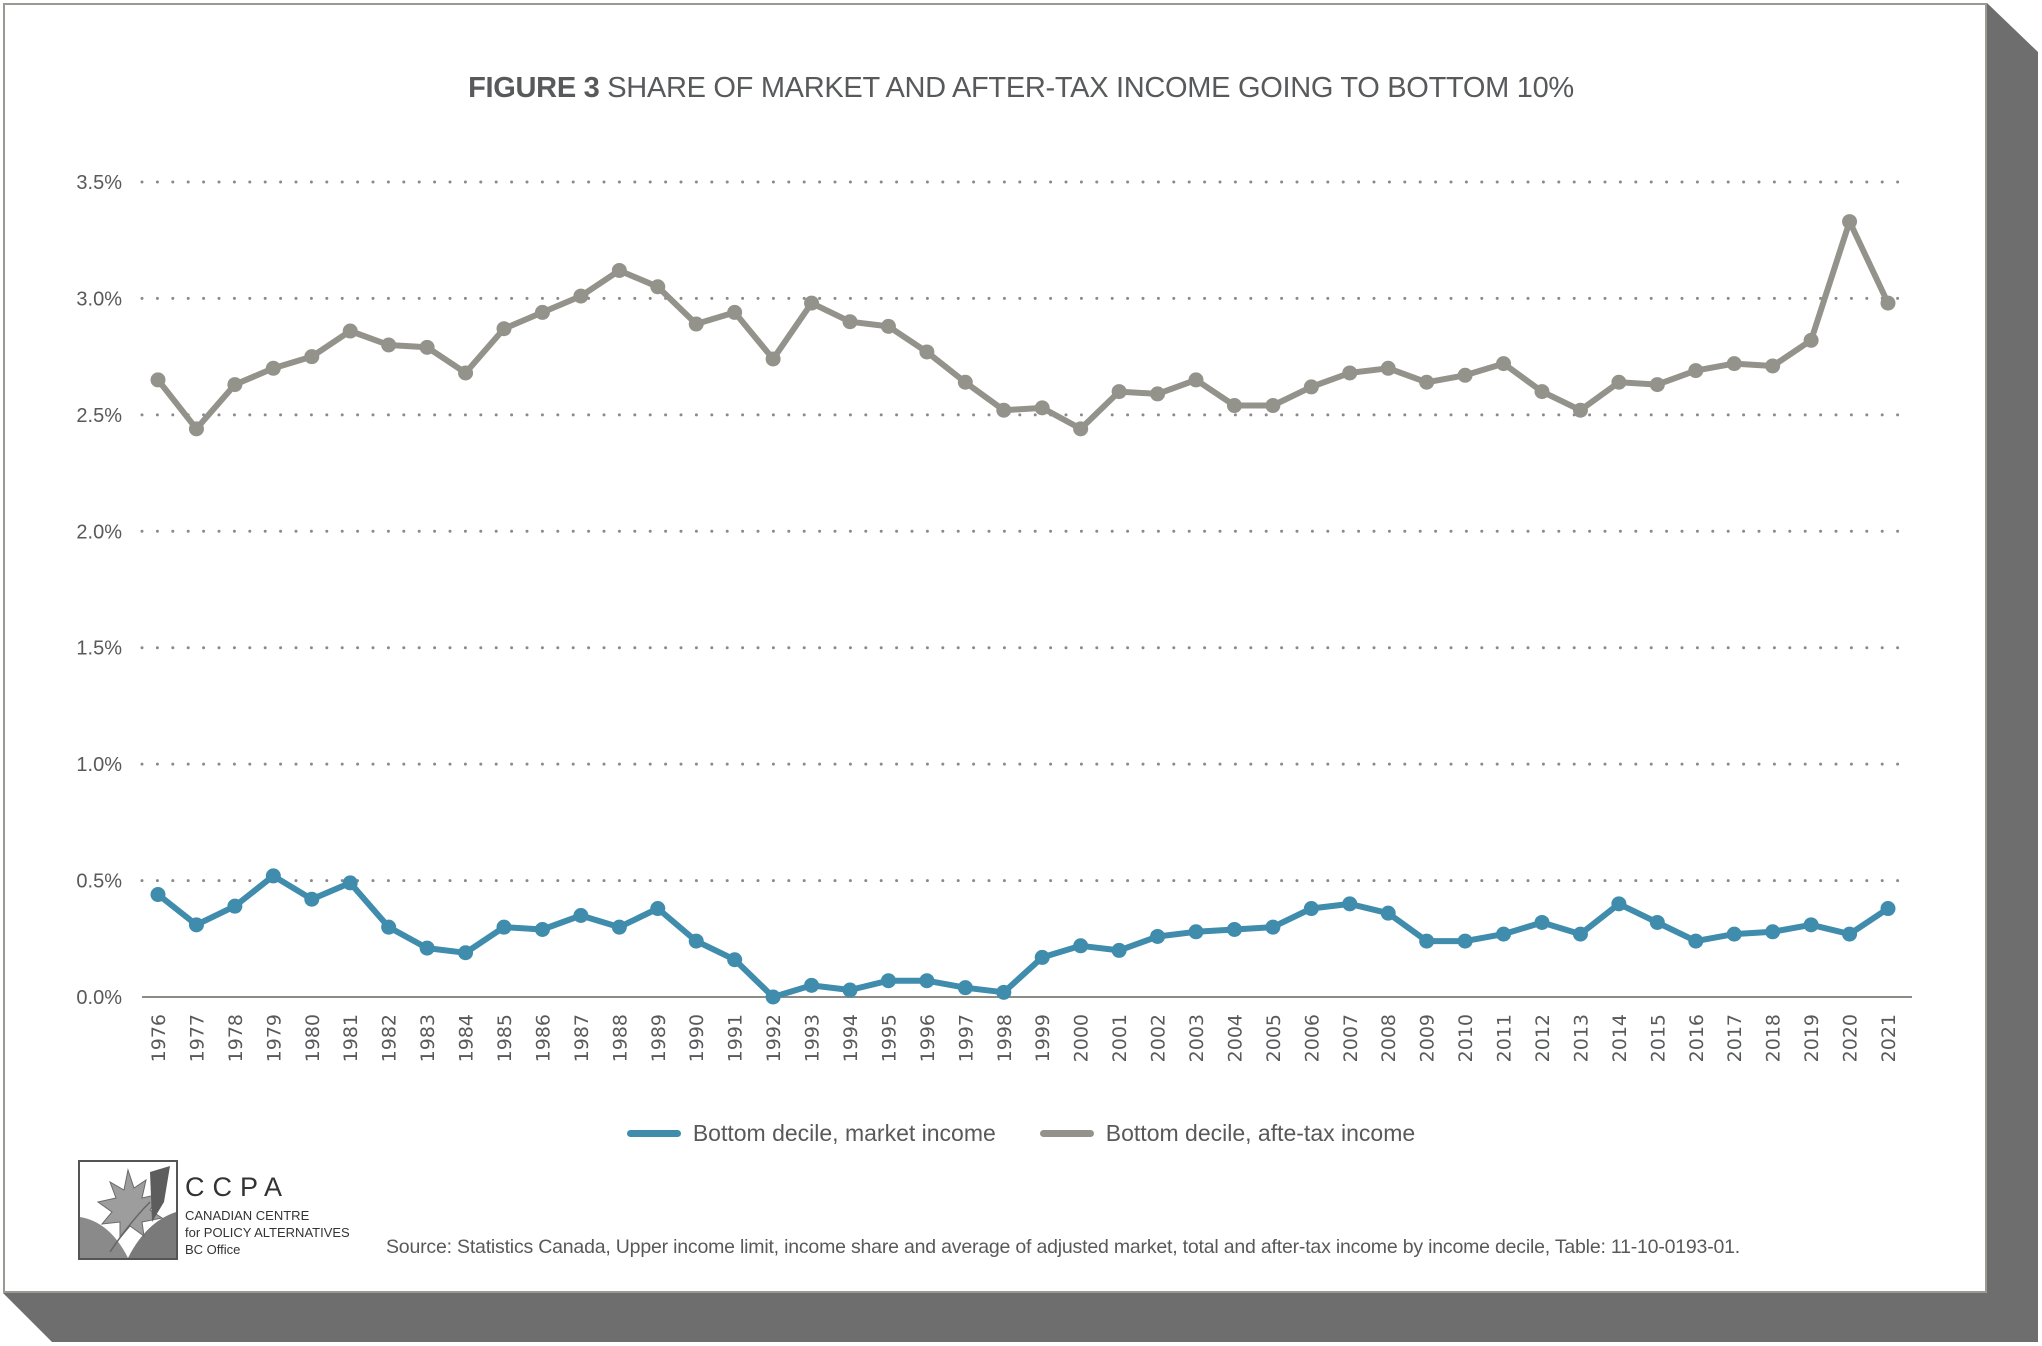 The image size is (2042, 1346). I want to click on x-tick-label: 2014, so click(1620, 1038).